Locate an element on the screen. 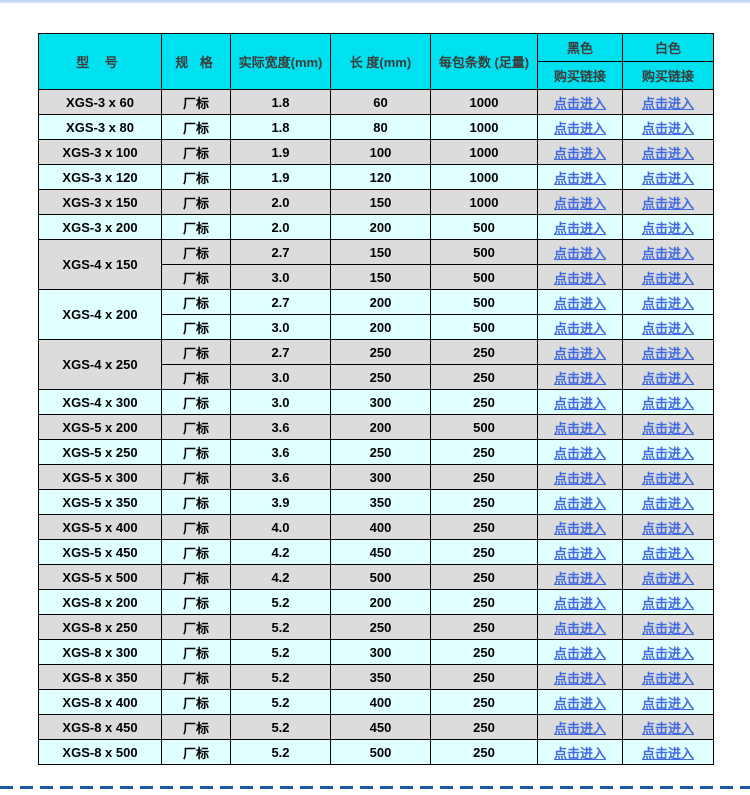 This screenshot has width=750, height=795. length-cell: 250 is located at coordinates (380, 452).